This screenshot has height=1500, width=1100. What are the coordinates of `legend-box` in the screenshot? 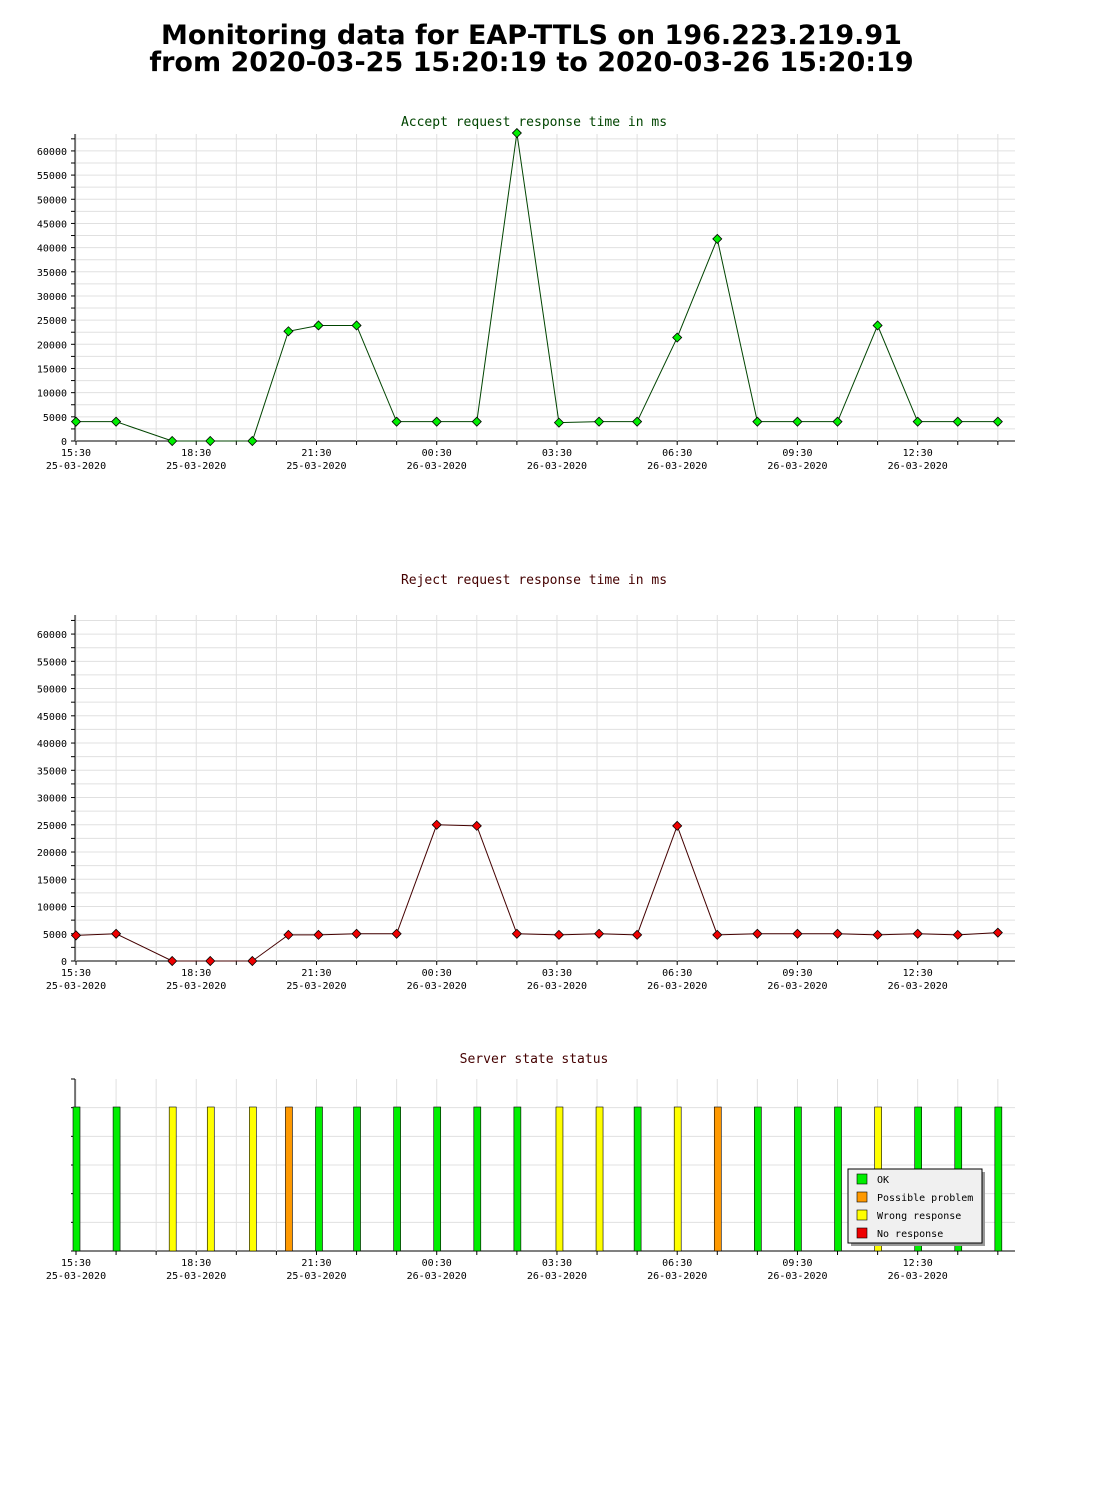 It's located at (915, 1206).